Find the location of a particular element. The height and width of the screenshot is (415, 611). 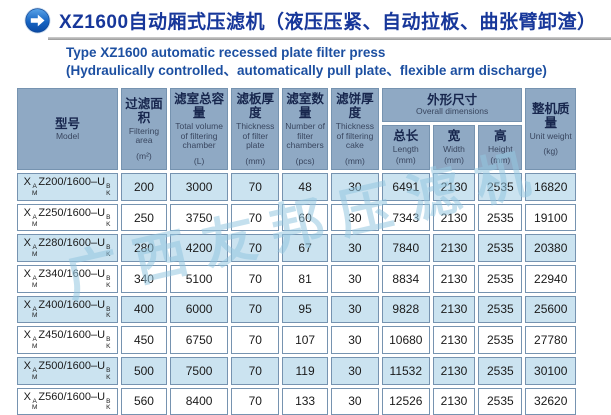

cell-weight: 16820 is located at coordinates (550, 187).